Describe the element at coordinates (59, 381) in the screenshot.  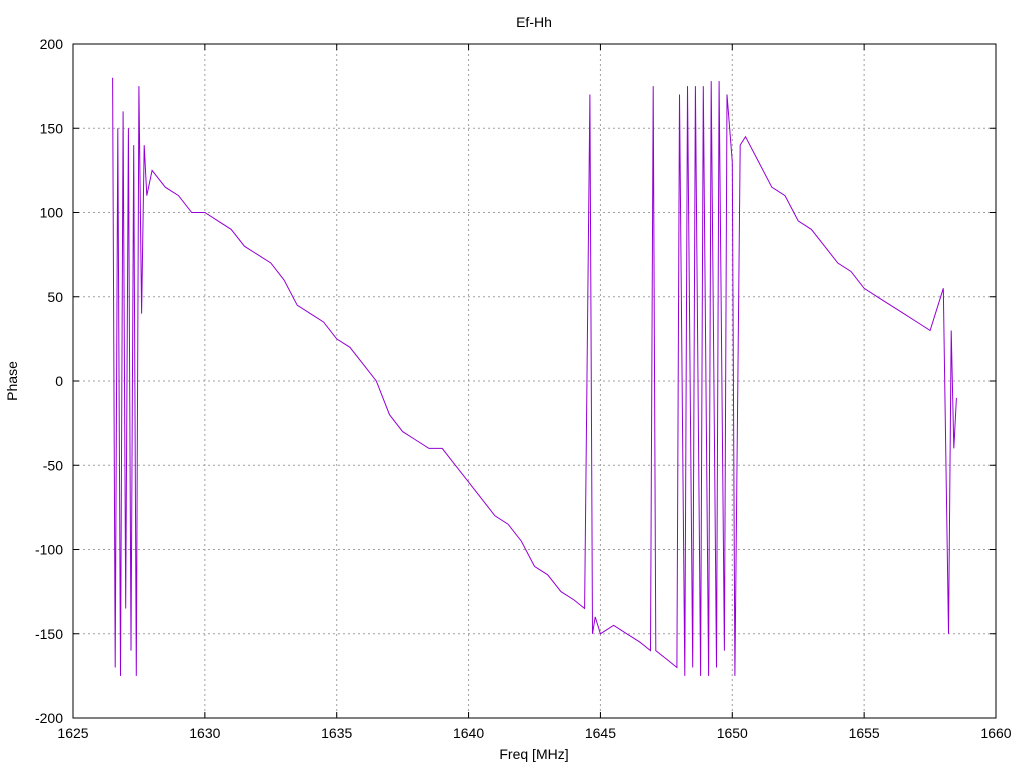
I see `y-tick-label: 0` at that location.